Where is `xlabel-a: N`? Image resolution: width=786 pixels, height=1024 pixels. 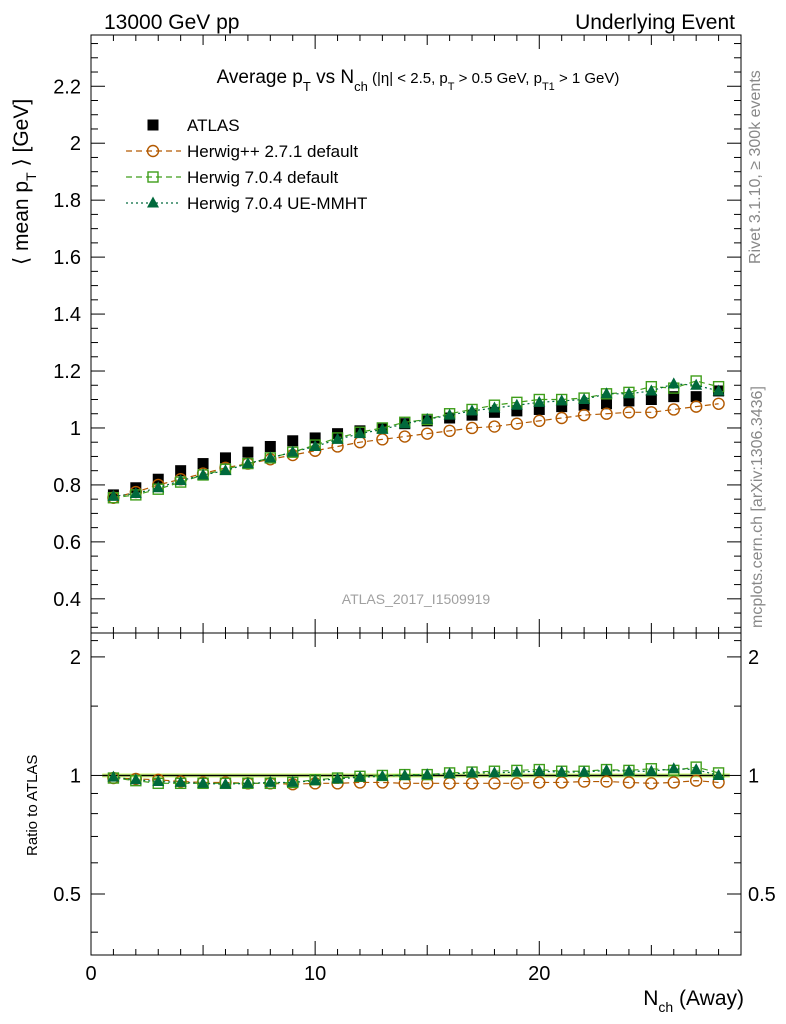 xlabel-a: N is located at coordinates (650, 998).